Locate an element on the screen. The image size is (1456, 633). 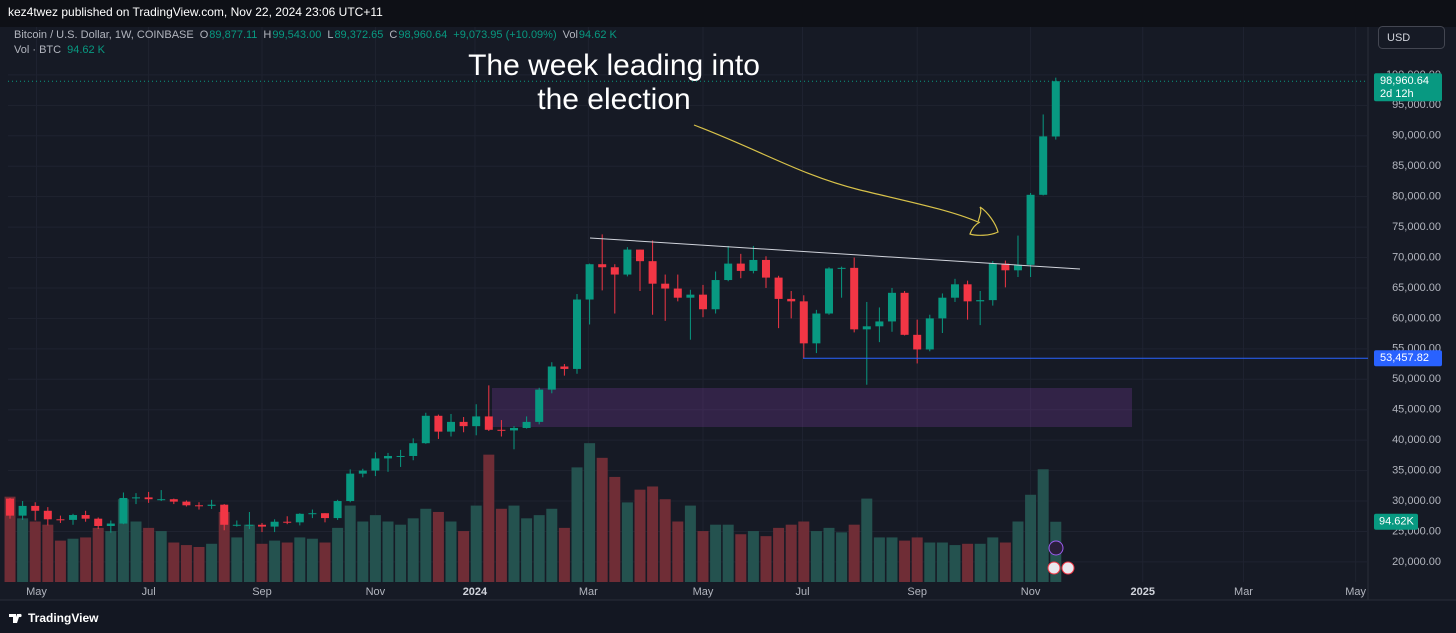
ohlc-key: O is located at coordinates (204, 35).